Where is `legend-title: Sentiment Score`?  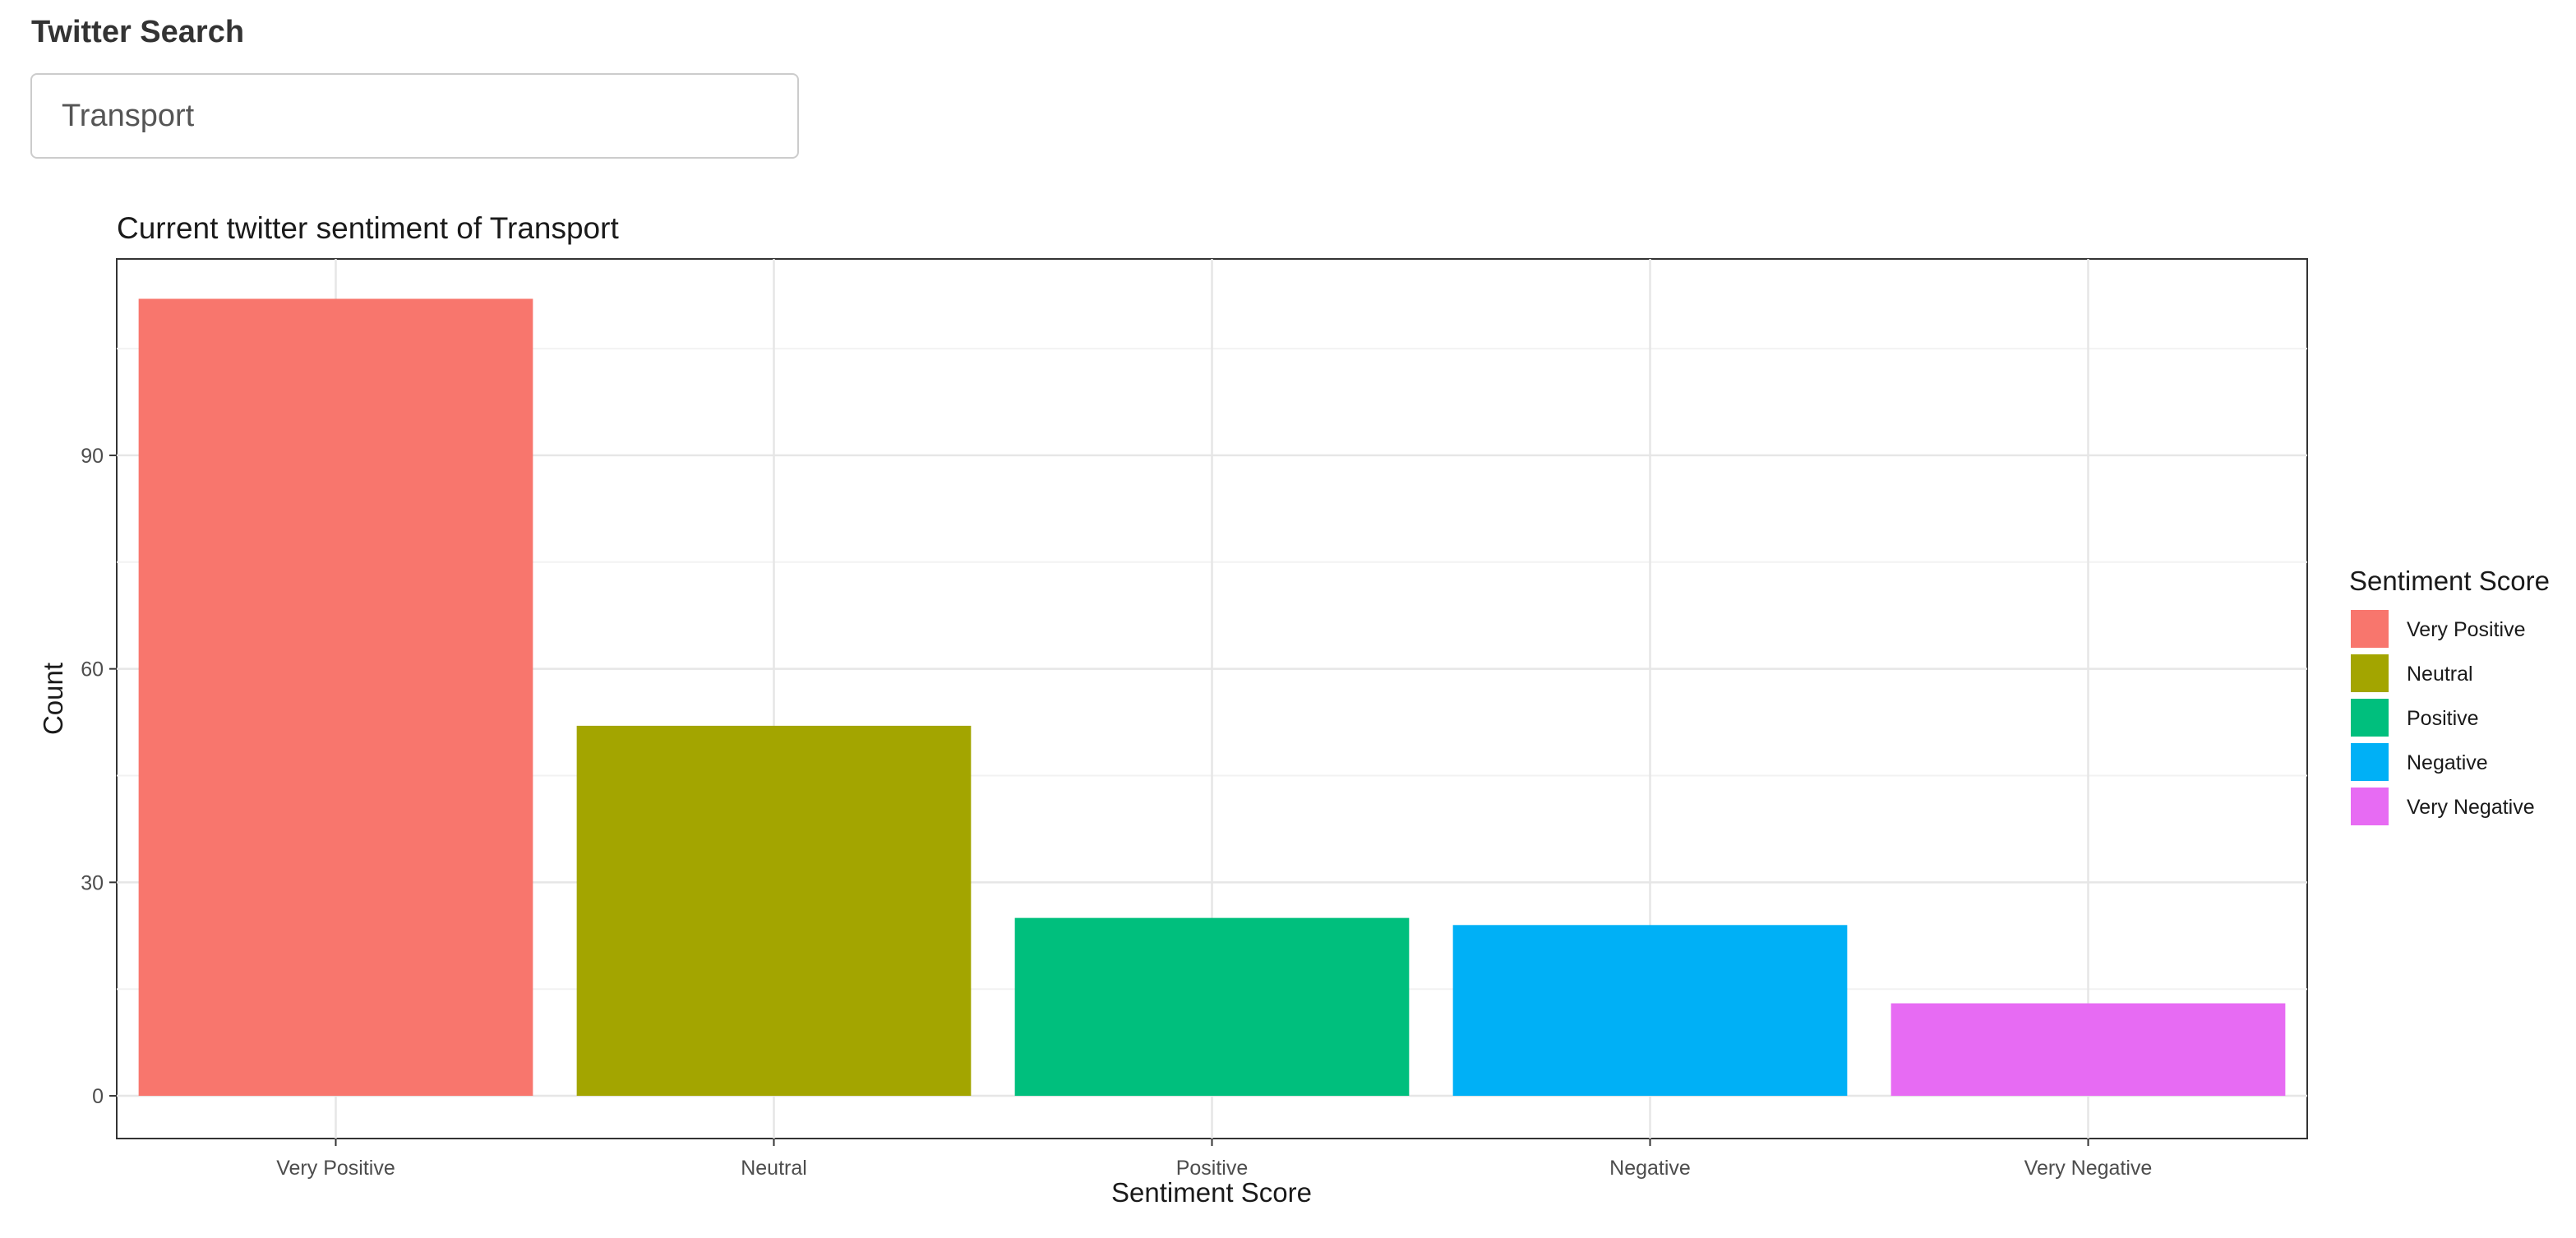
legend-title: Sentiment Score is located at coordinates (2450, 581).